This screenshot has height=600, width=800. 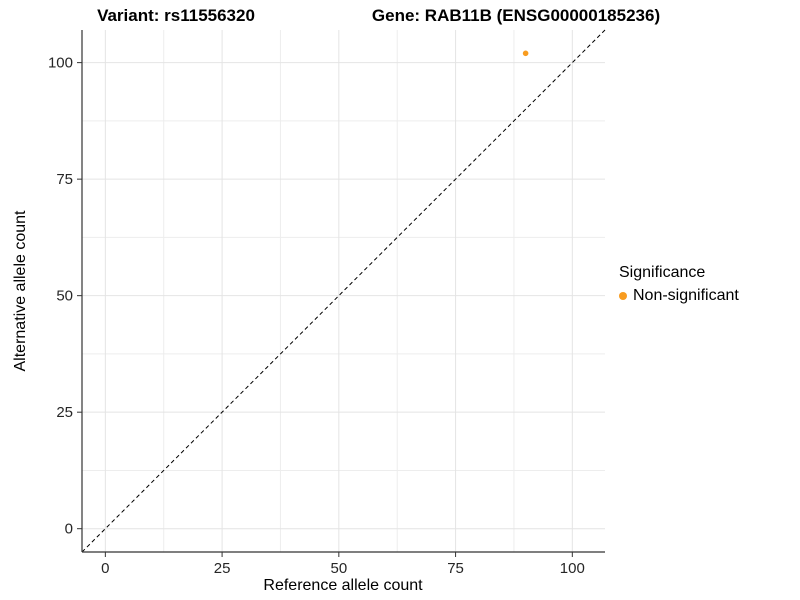 What do you see at coordinates (20, 291) in the screenshot?
I see `y-axis-title: Alternative allele count` at bounding box center [20, 291].